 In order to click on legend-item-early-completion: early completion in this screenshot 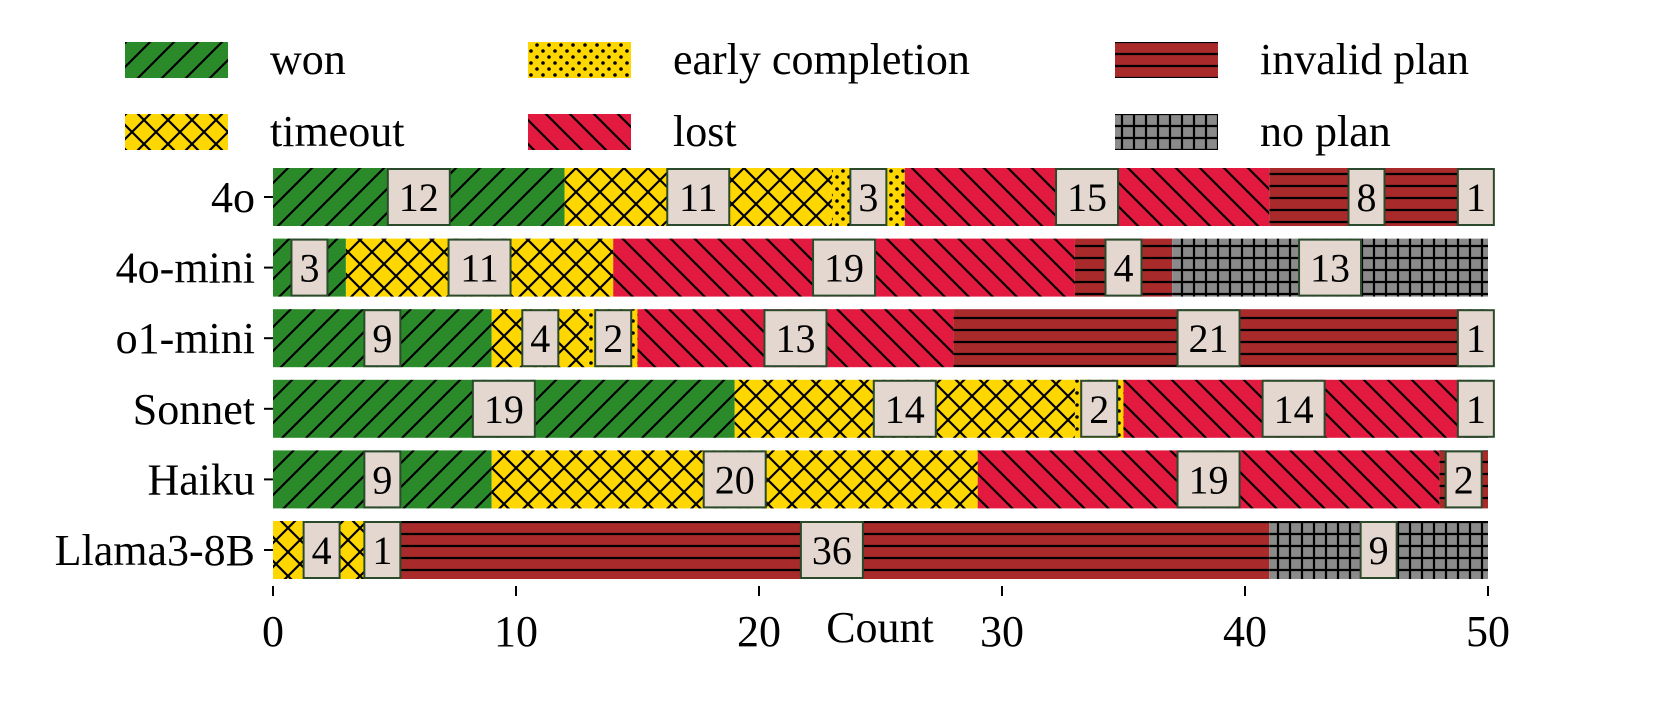, I will do `click(749, 59)`.